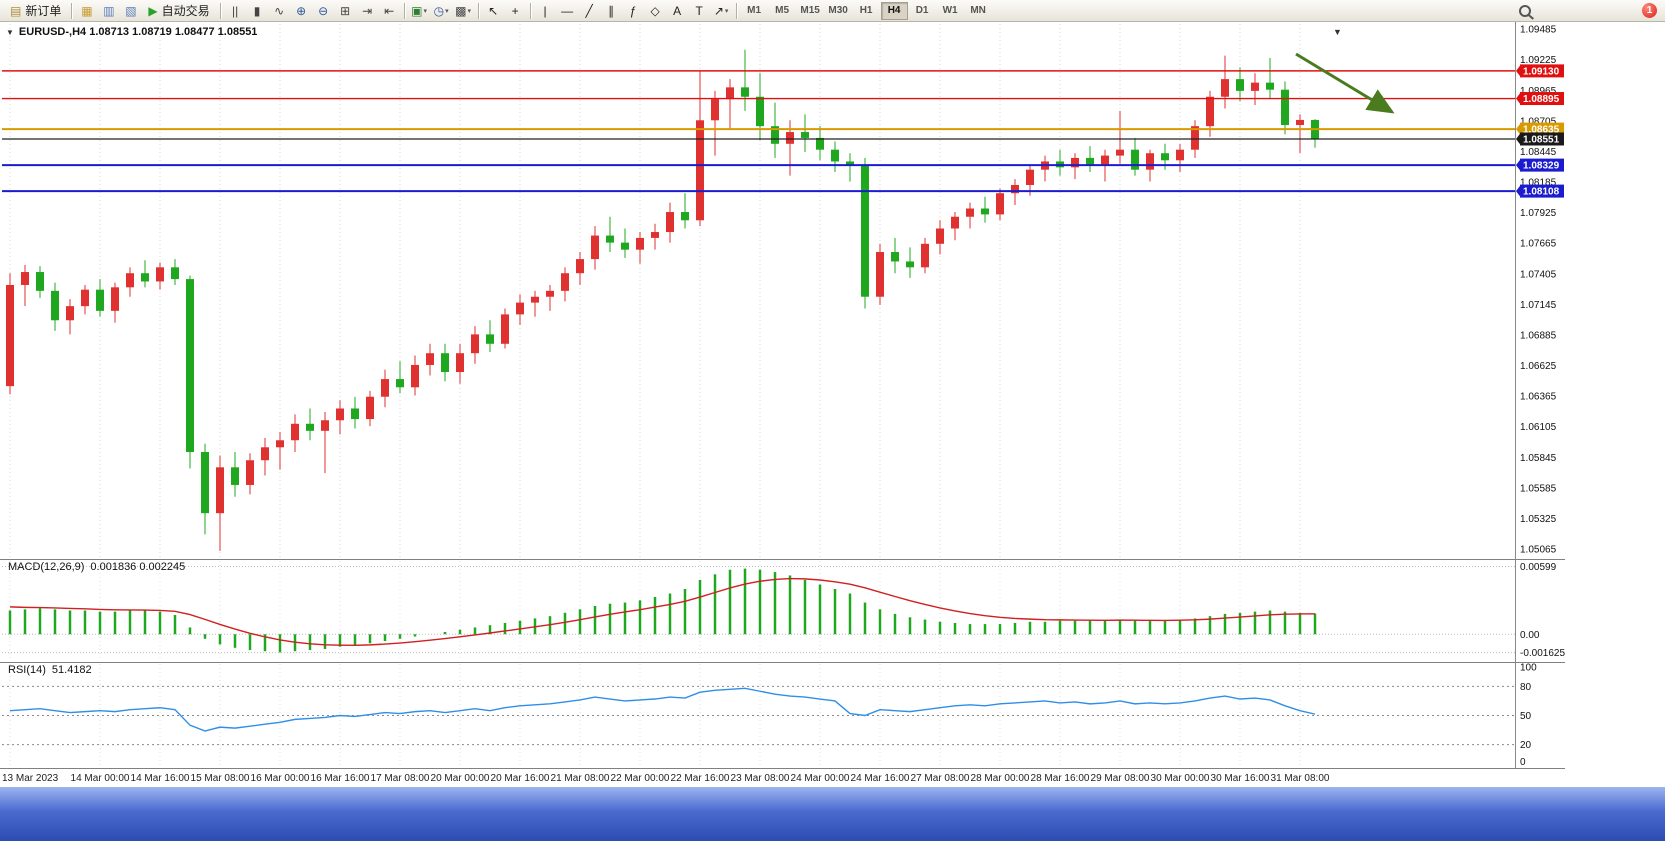  I want to click on macd-scale-label: 0.00599, so click(1538, 567).